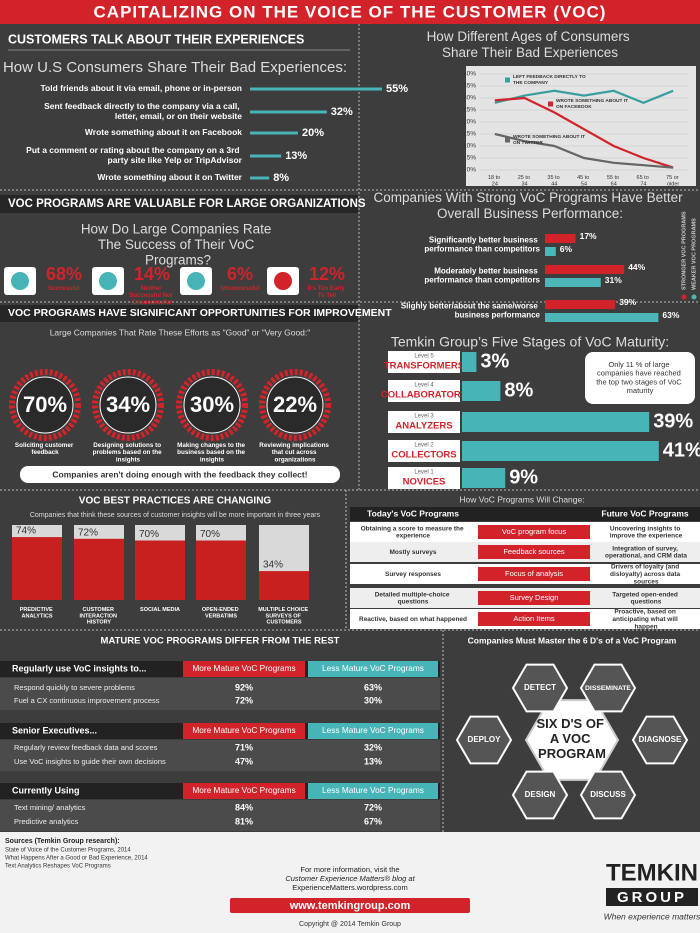  Describe the element at coordinates (284, 616) in the screenshot. I see `category-label: MULTIPLE CHOICE SURVEYS OF CUSTOMERS` at that location.